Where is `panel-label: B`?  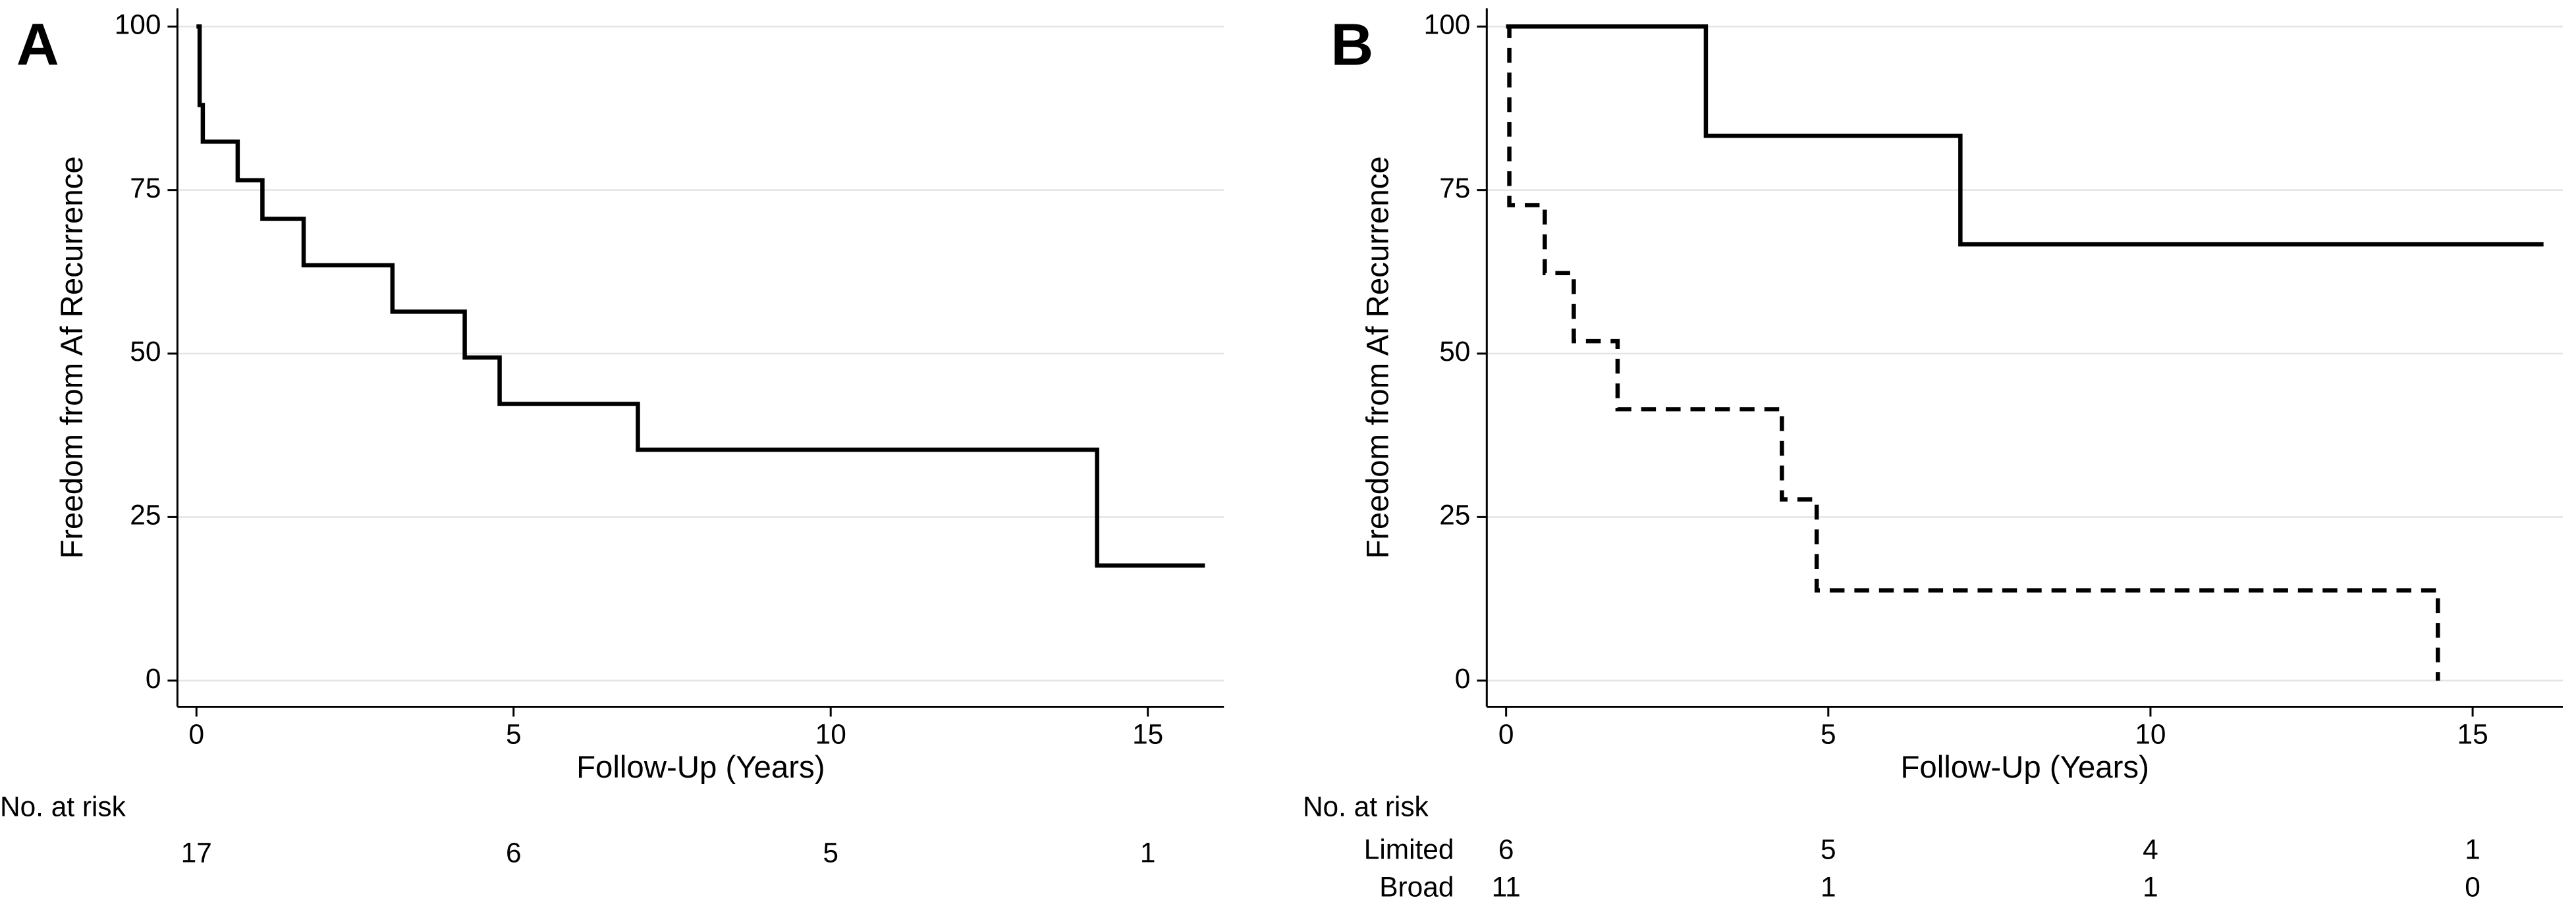
panel-label: B is located at coordinates (1351, 45).